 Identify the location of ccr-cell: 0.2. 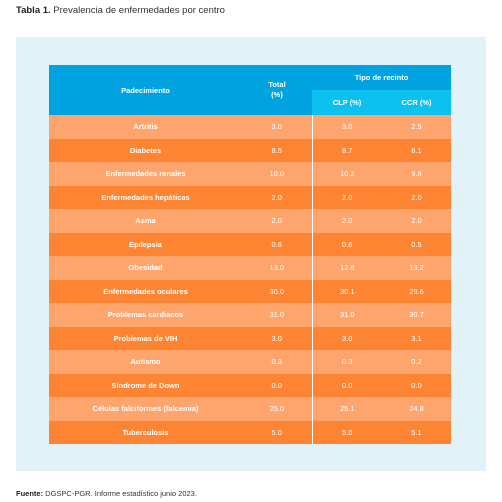
(416, 362).